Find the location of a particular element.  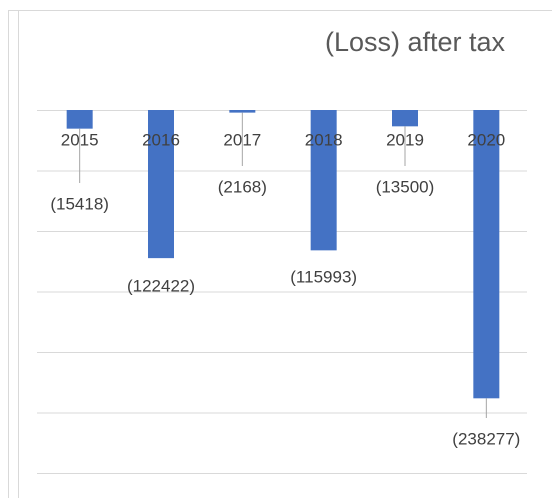

data-label: (115993) is located at coordinates (323, 276).